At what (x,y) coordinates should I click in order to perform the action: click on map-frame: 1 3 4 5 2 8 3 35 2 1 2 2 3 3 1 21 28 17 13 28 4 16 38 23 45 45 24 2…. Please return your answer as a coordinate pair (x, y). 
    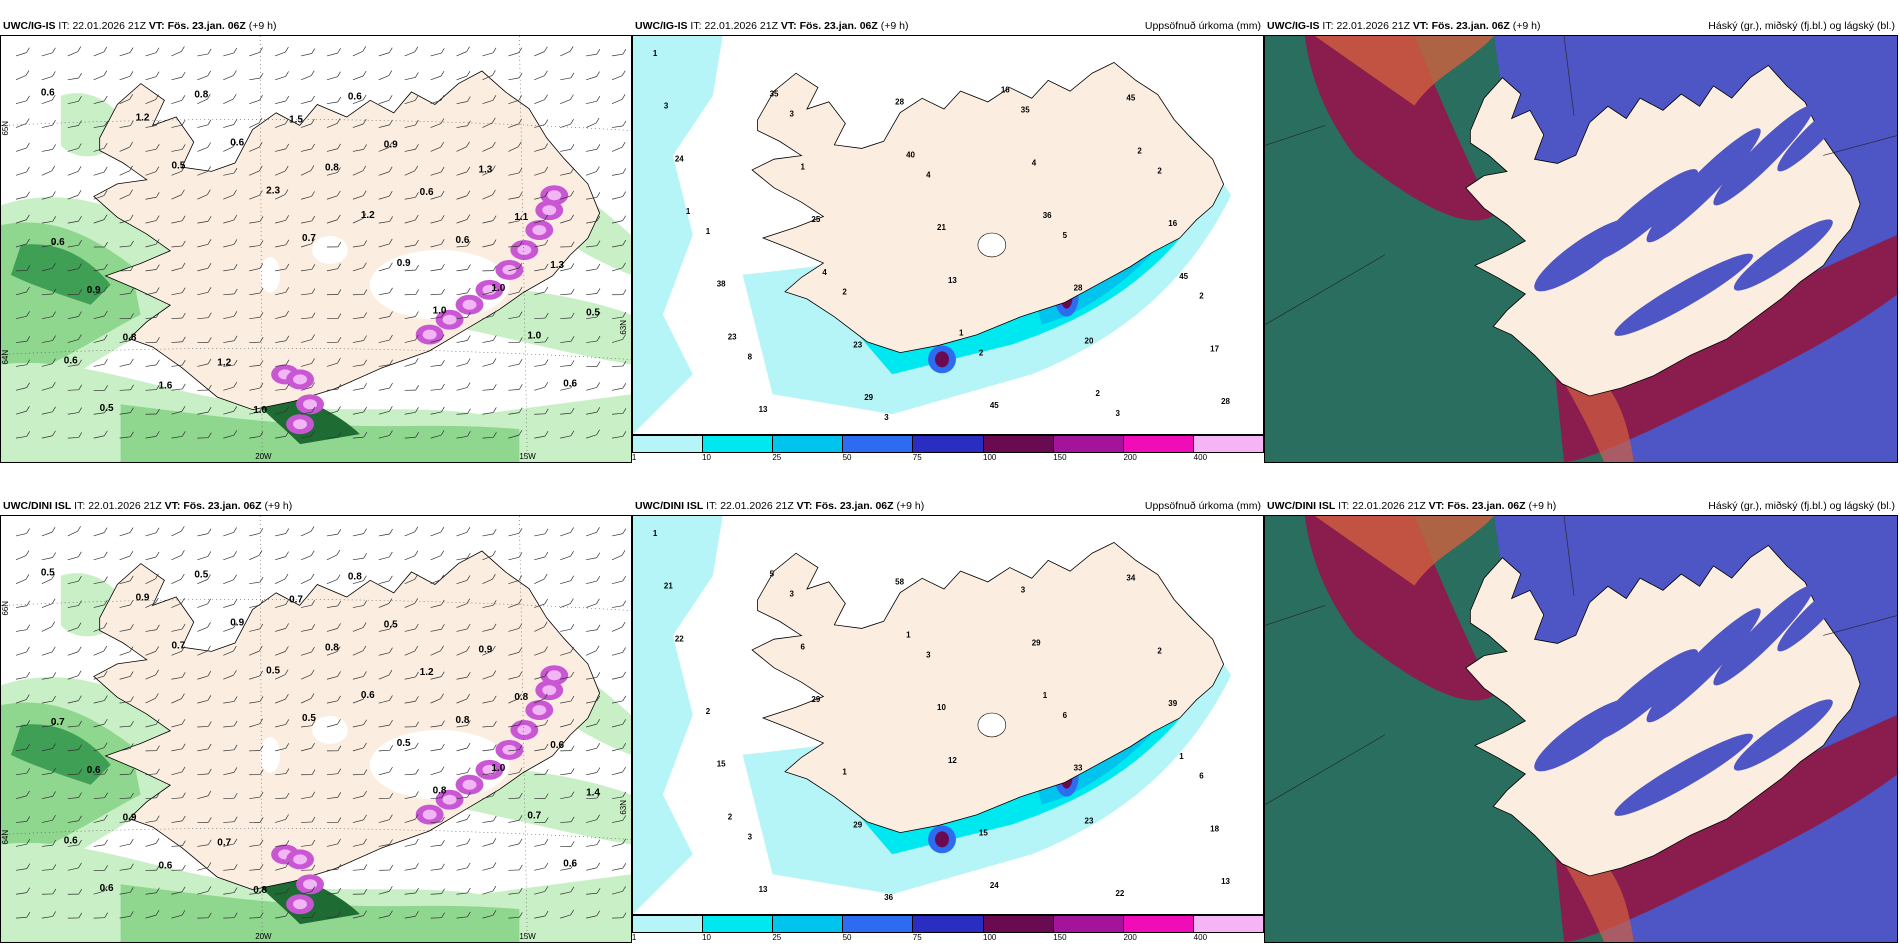
    Looking at the image, I should click on (948, 235).